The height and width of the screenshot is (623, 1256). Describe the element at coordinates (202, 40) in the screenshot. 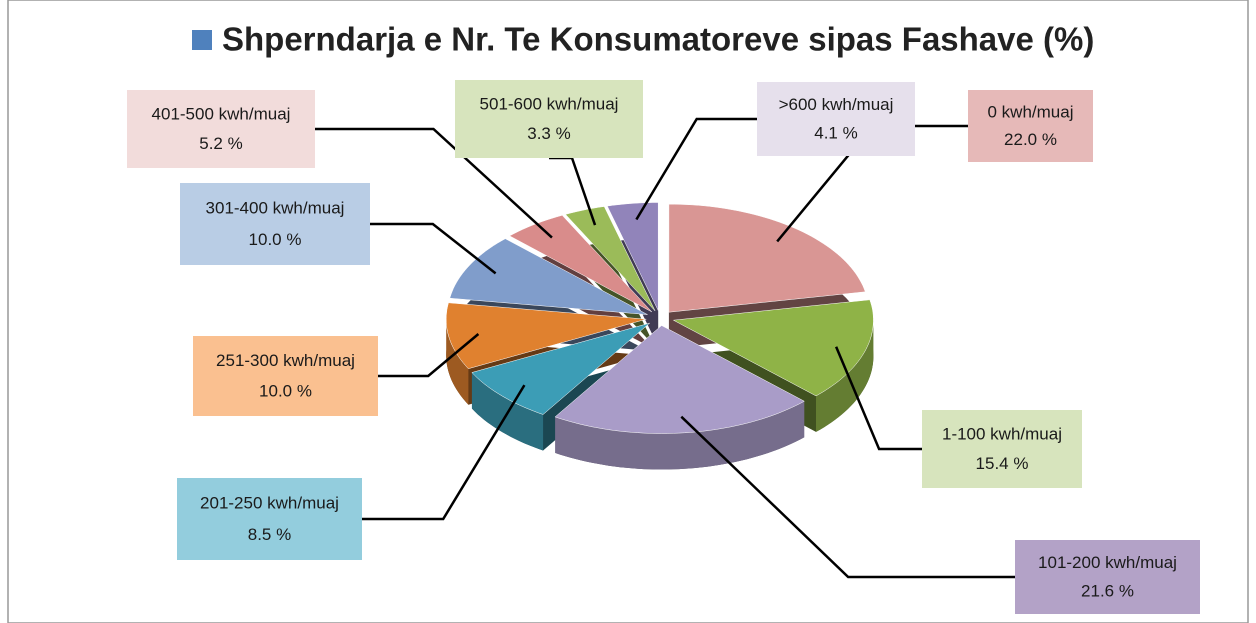

I see `legend-key` at that location.